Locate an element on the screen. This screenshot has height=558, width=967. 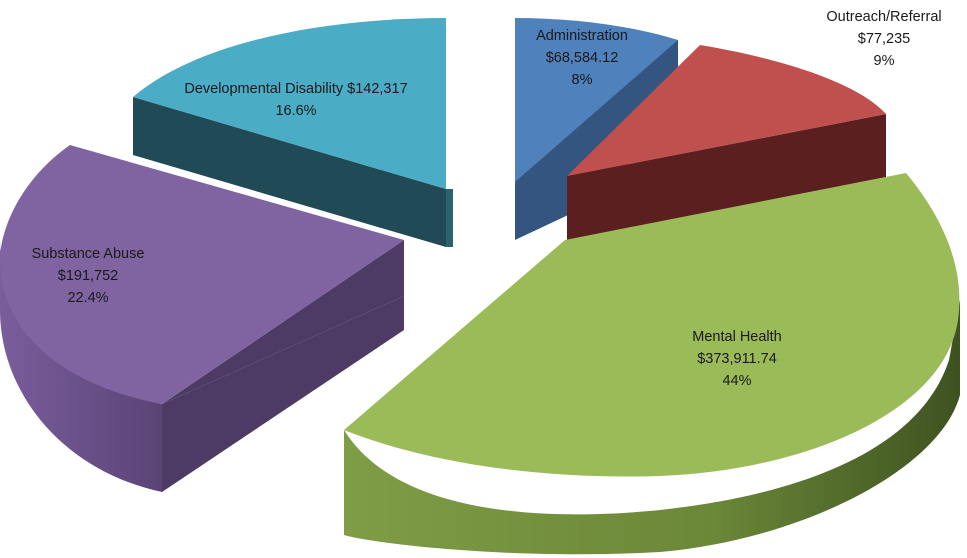
label-mental-health-name: Mental Health is located at coordinates (736, 337).